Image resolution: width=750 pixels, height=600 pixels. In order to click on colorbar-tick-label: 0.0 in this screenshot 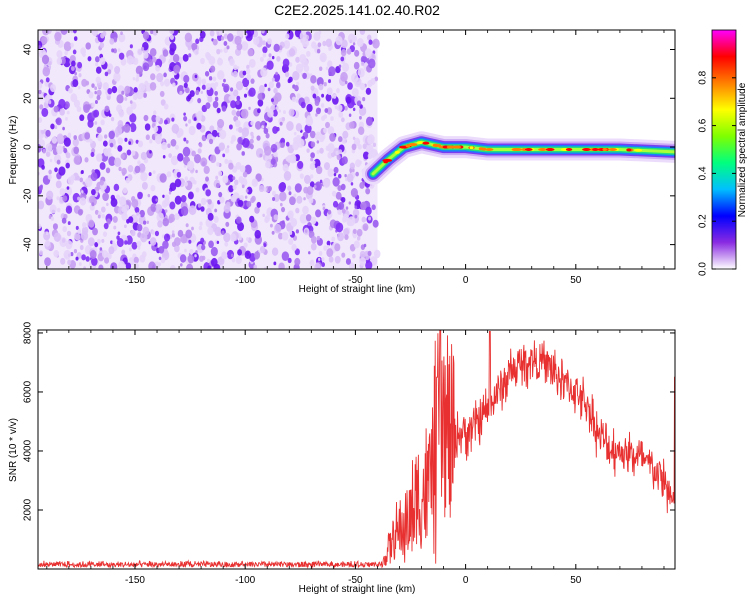, I will do `click(703, 269)`.